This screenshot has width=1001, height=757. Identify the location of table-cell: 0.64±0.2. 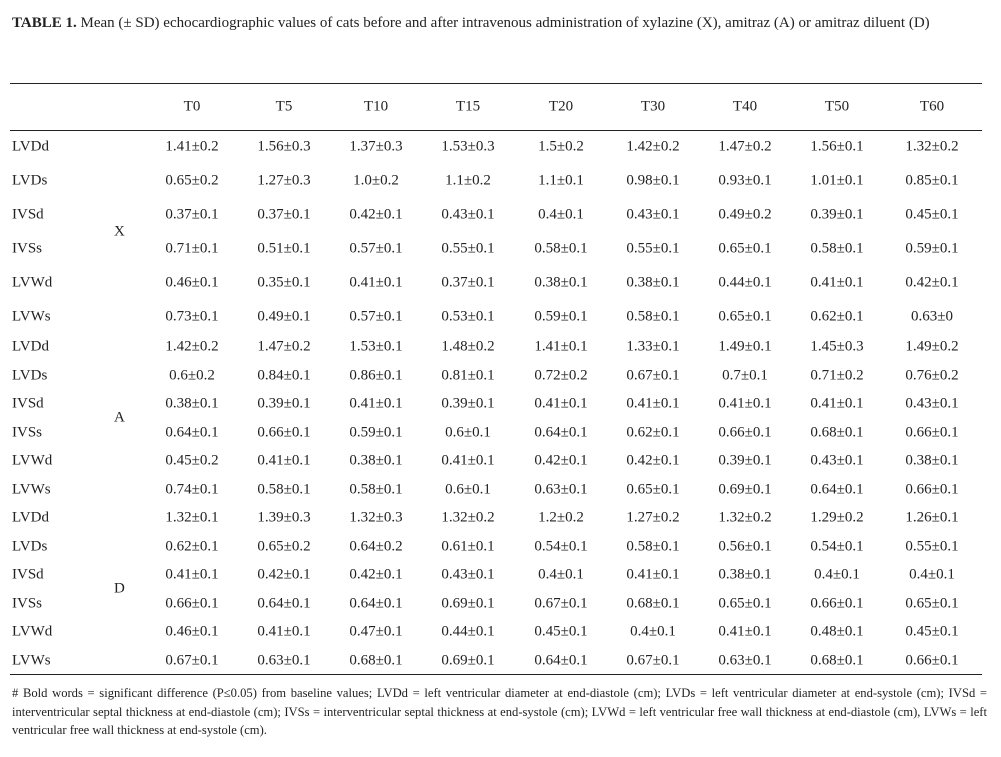
(376, 546).